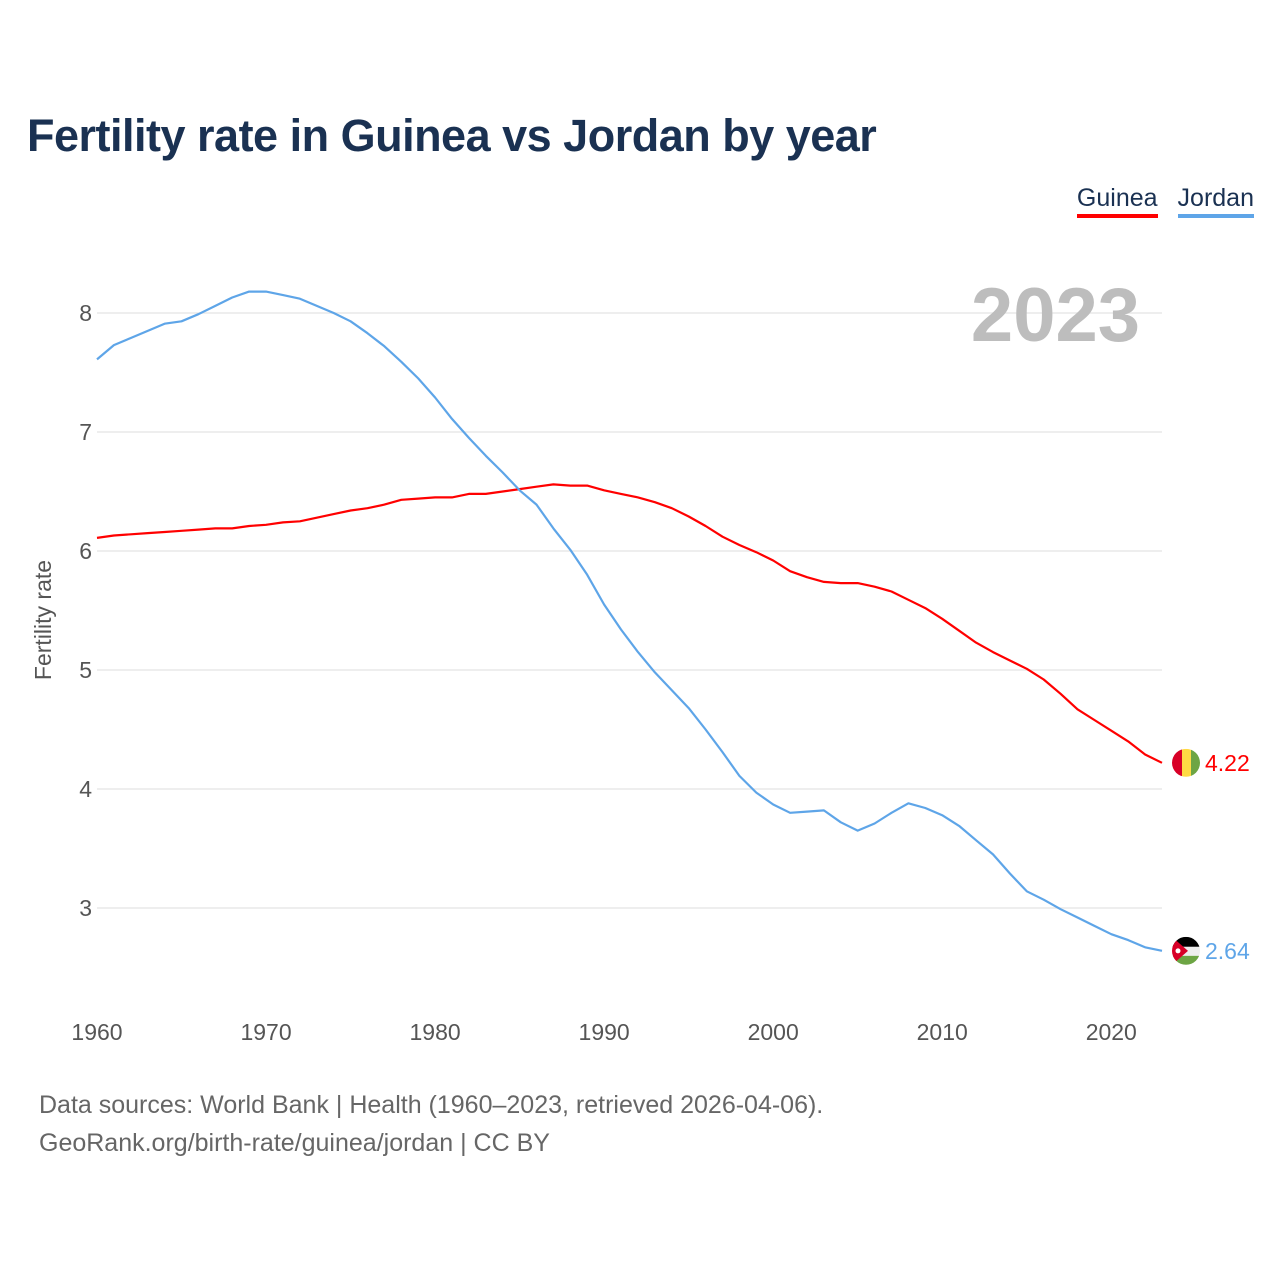 The height and width of the screenshot is (1280, 1280). What do you see at coordinates (1227, 951) in the screenshot?
I see `end-value-label-jordan: 2.64` at bounding box center [1227, 951].